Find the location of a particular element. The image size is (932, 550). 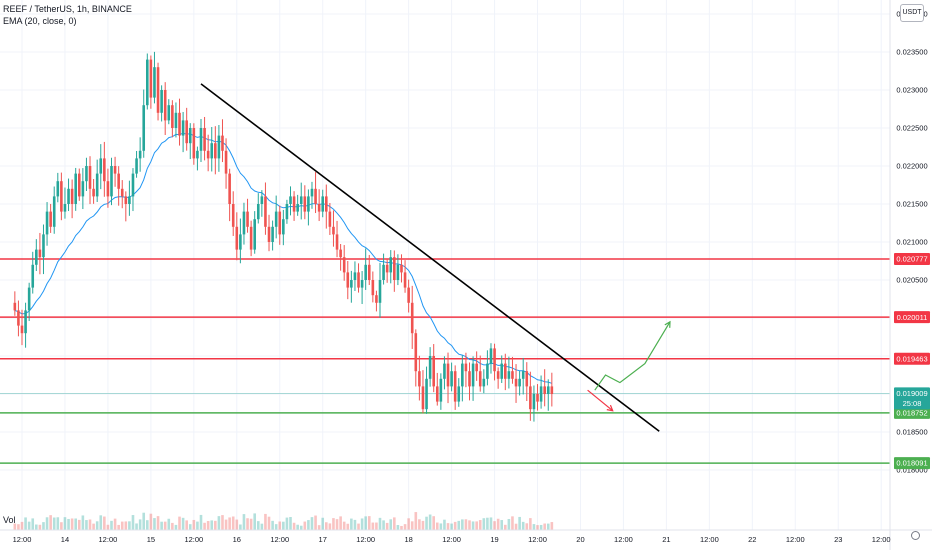

symbol-title: REEF / TetherUS, 1h, BINANCE is located at coordinates (67, 9).